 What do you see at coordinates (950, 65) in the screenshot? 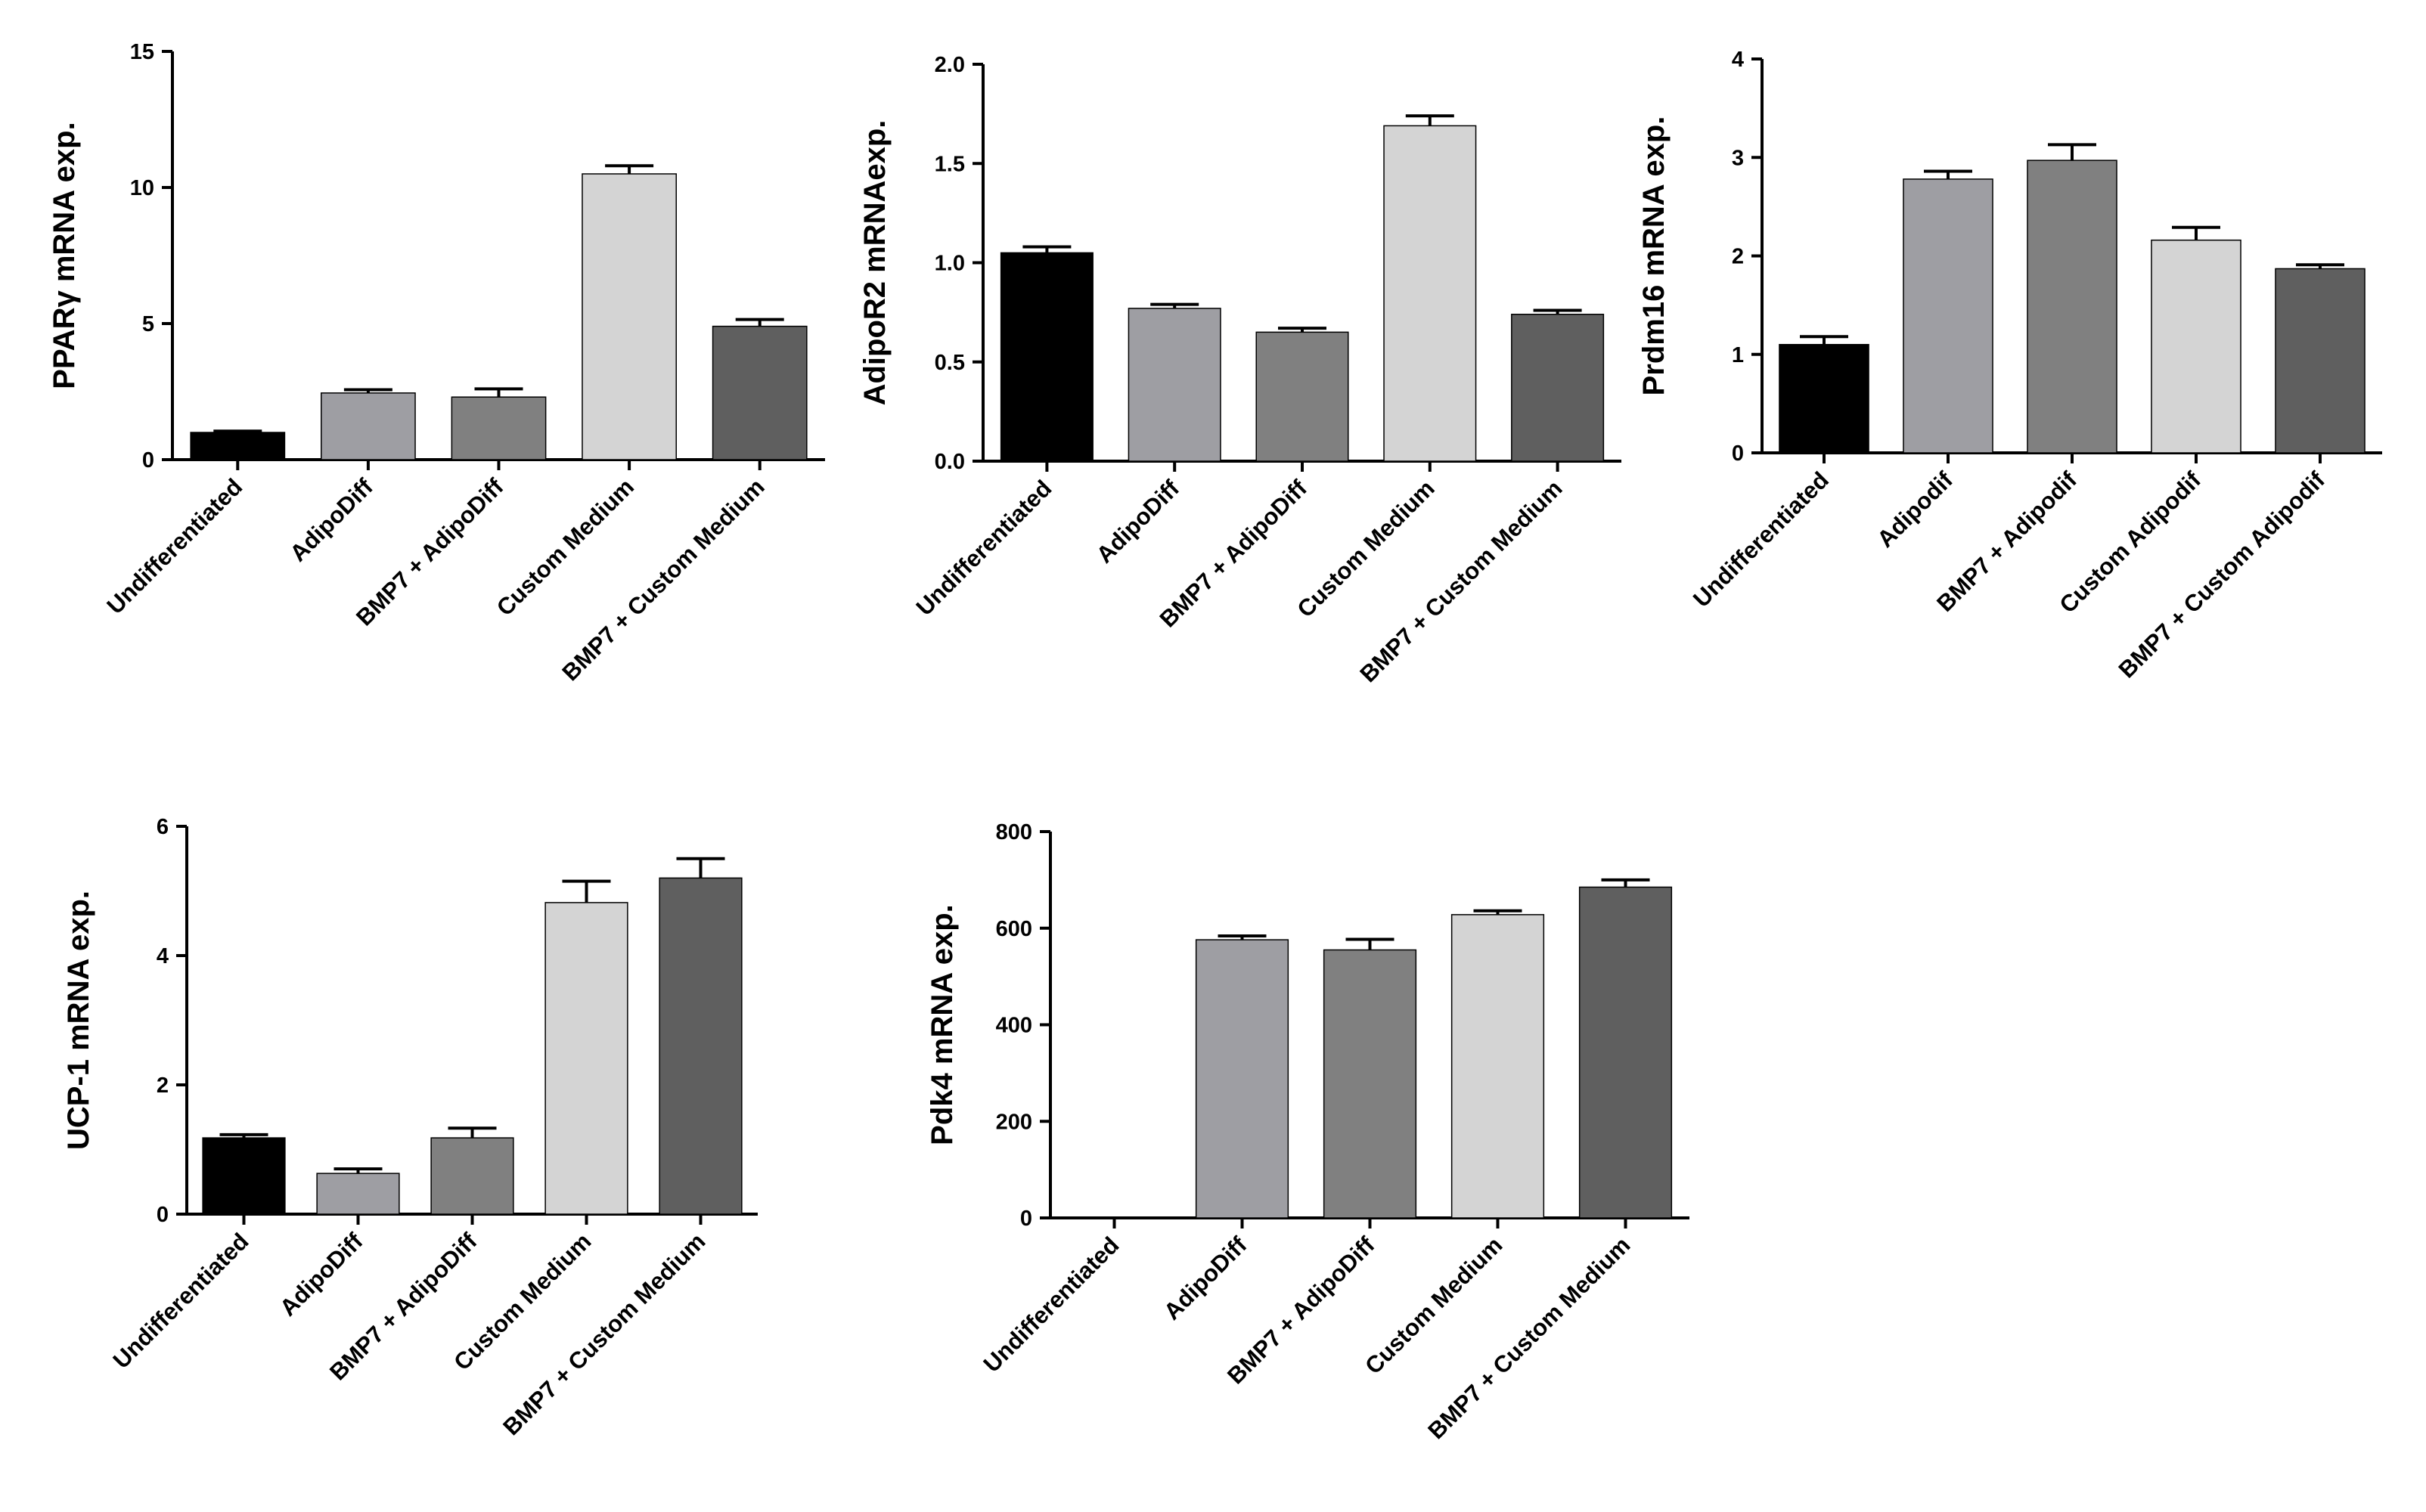
I see `y-tick-label: 2.0` at bounding box center [950, 65].